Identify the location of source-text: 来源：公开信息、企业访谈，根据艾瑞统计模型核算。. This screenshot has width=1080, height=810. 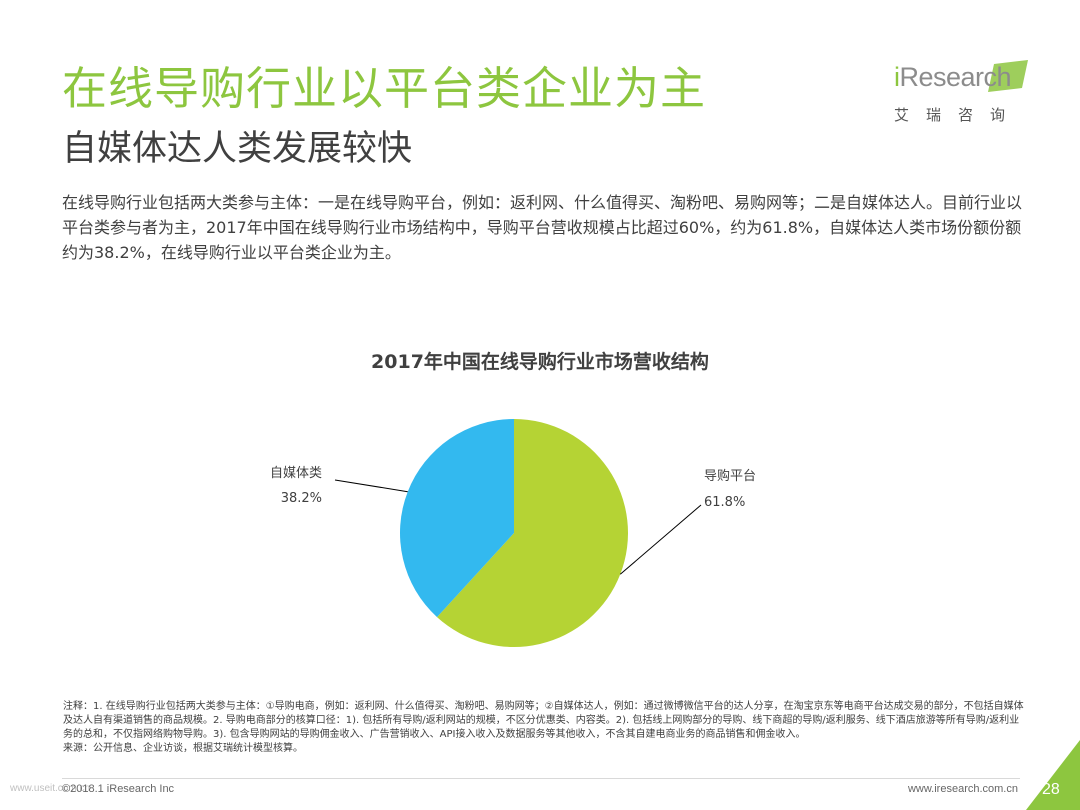
(183, 748).